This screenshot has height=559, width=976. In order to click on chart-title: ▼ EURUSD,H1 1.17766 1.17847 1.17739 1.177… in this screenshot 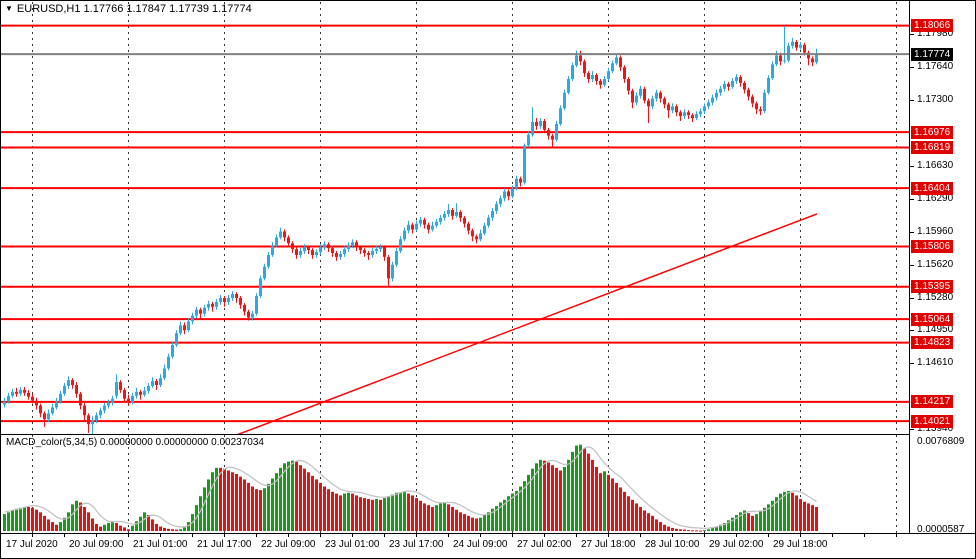, I will do `click(128, 9)`.